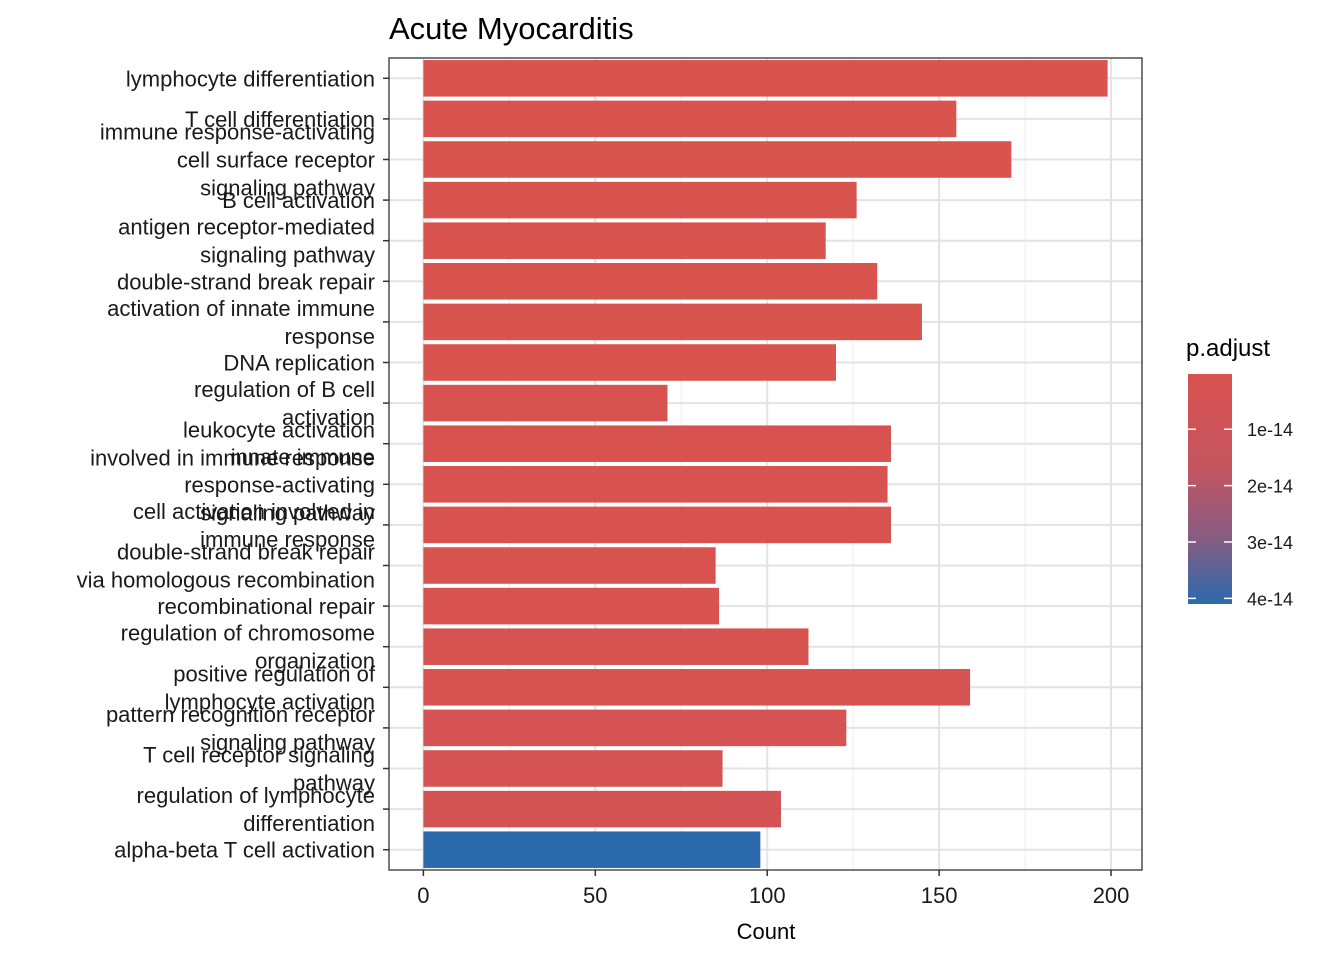 The width and height of the screenshot is (1344, 960). Describe the element at coordinates (280, 119) in the screenshot. I see `category-label: T cell differentiation` at that location.